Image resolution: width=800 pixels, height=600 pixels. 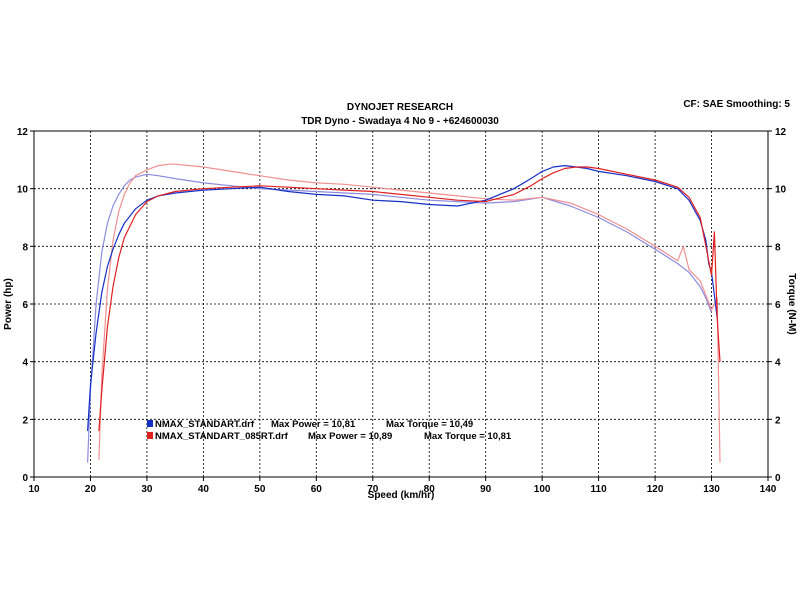 What do you see at coordinates (791, 303) in the screenshot?
I see `y-axis-label-right: Torque (N-M)` at bounding box center [791, 303].